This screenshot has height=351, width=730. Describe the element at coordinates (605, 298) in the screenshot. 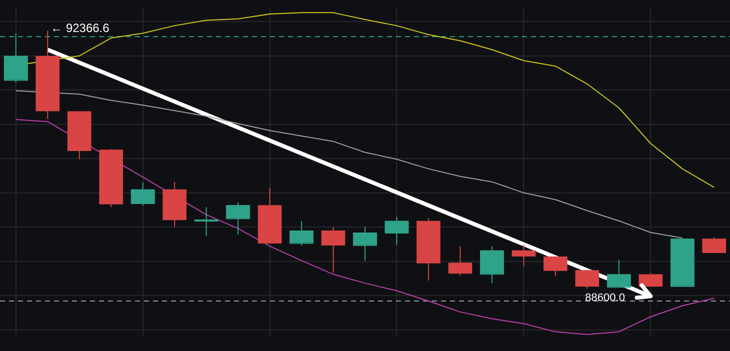

I see `annotation: 88600.0` at that location.